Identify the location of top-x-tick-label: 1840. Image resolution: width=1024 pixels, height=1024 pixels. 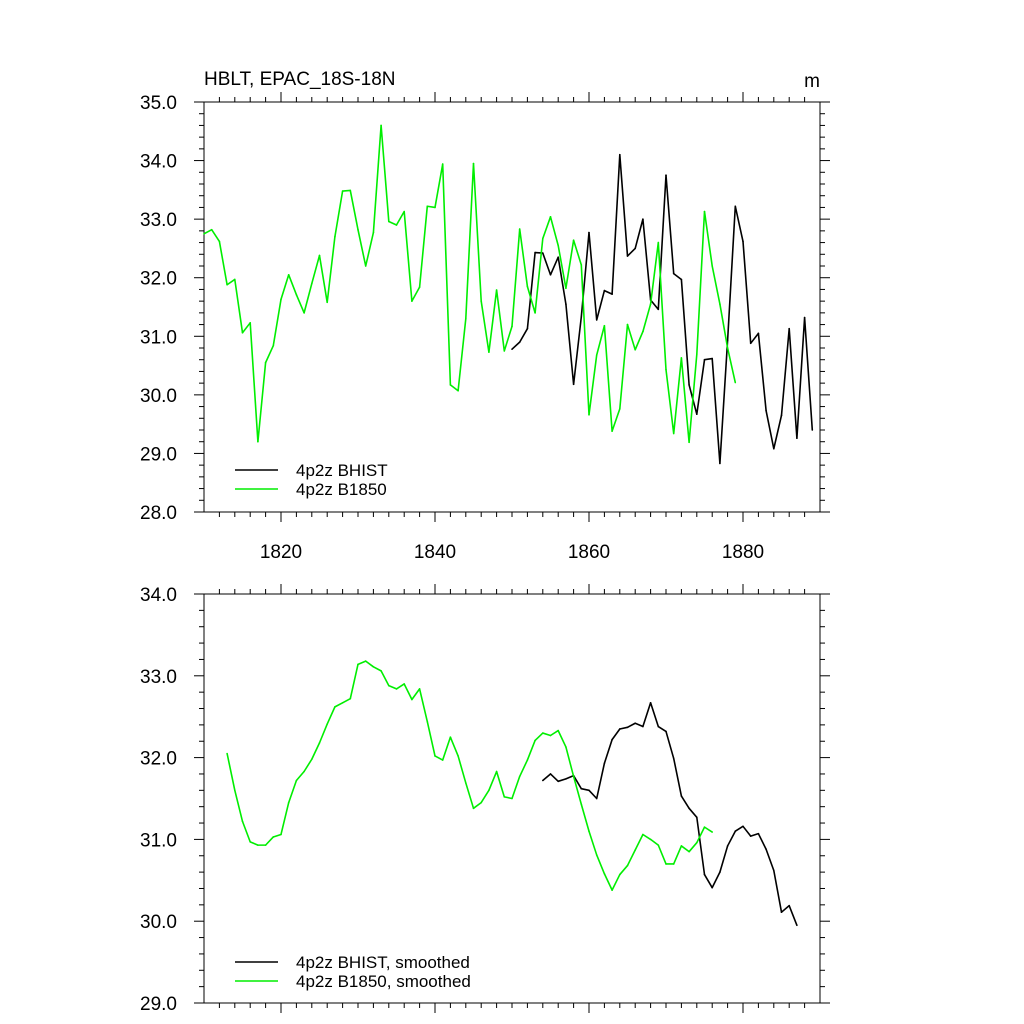
(435, 552).